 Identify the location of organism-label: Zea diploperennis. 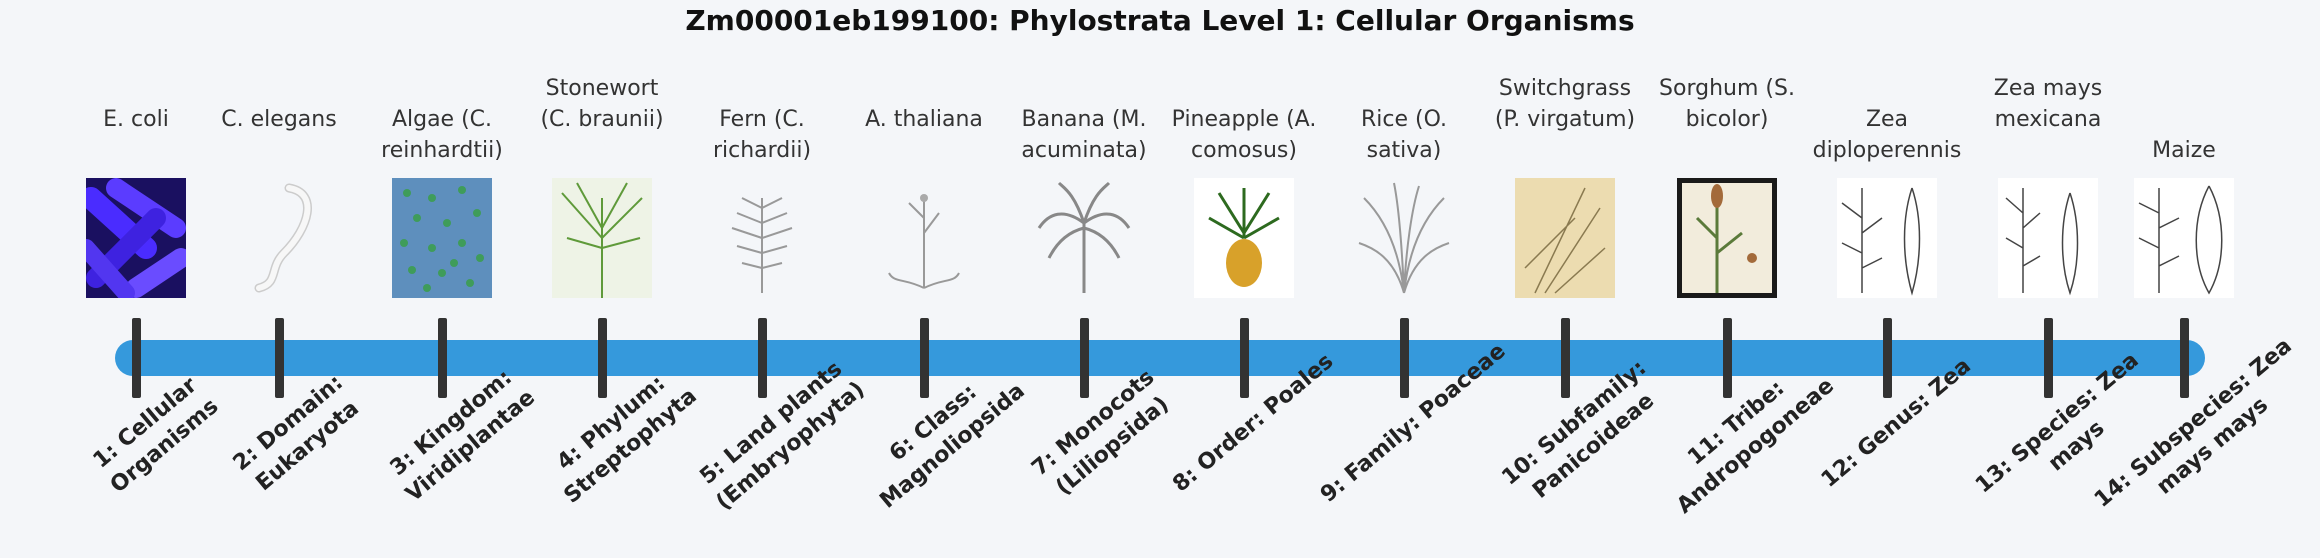
(1887, 135).